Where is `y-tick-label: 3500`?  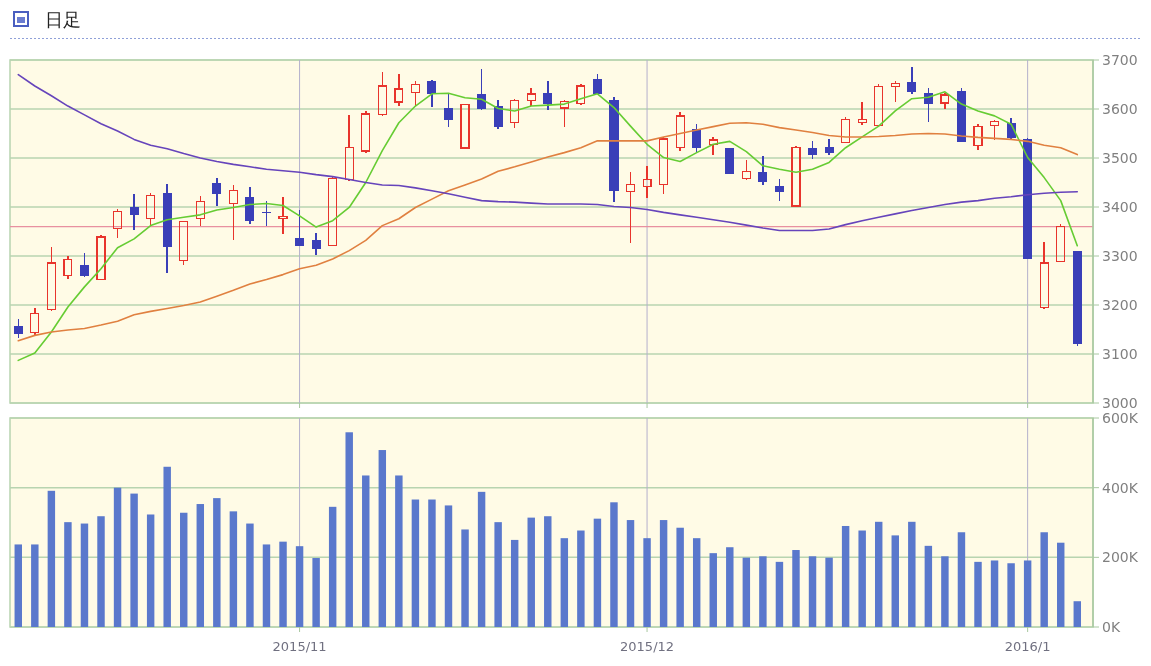 y-tick-label: 3500 is located at coordinates (1120, 158).